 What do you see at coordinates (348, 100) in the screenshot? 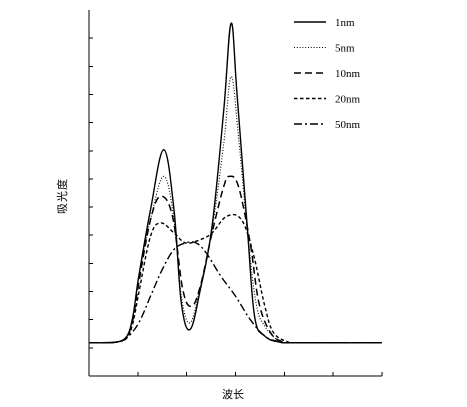
I see `legend-label-20nm: 20nm` at bounding box center [348, 100].